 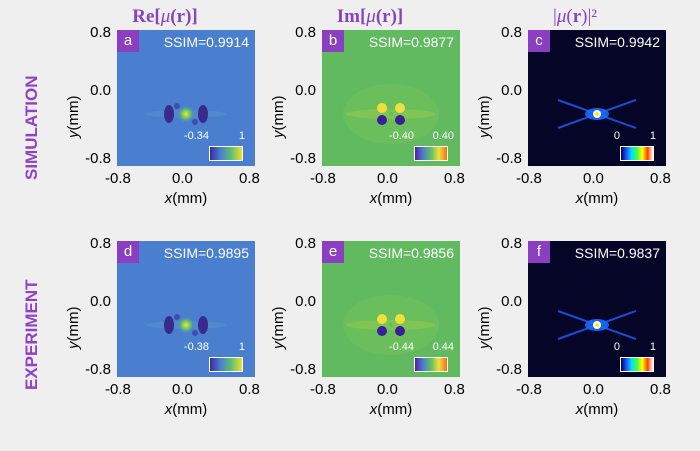 I want to click on panel-letter: b, so click(x=333, y=41).